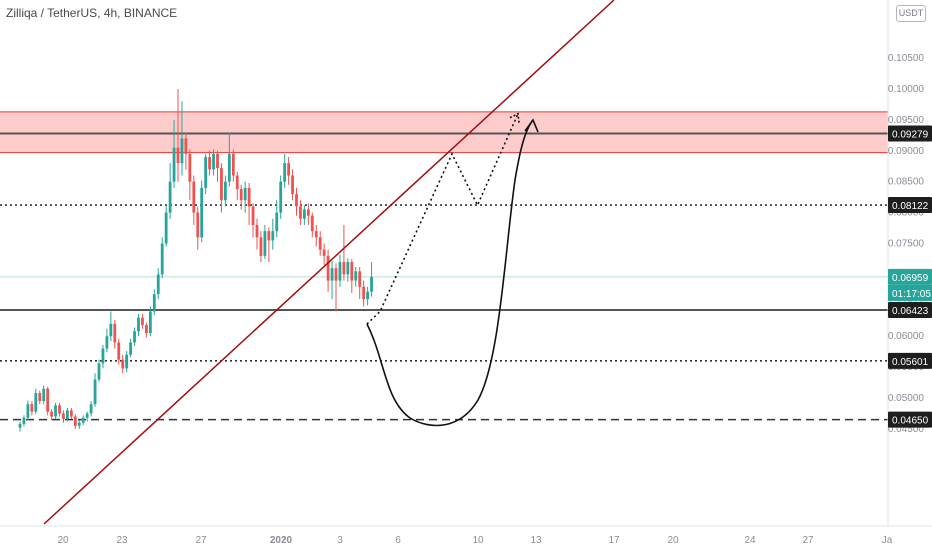 This screenshot has width=932, height=550. What do you see at coordinates (478, 540) in the screenshot?
I see `x-tick-label-6: 10` at bounding box center [478, 540].